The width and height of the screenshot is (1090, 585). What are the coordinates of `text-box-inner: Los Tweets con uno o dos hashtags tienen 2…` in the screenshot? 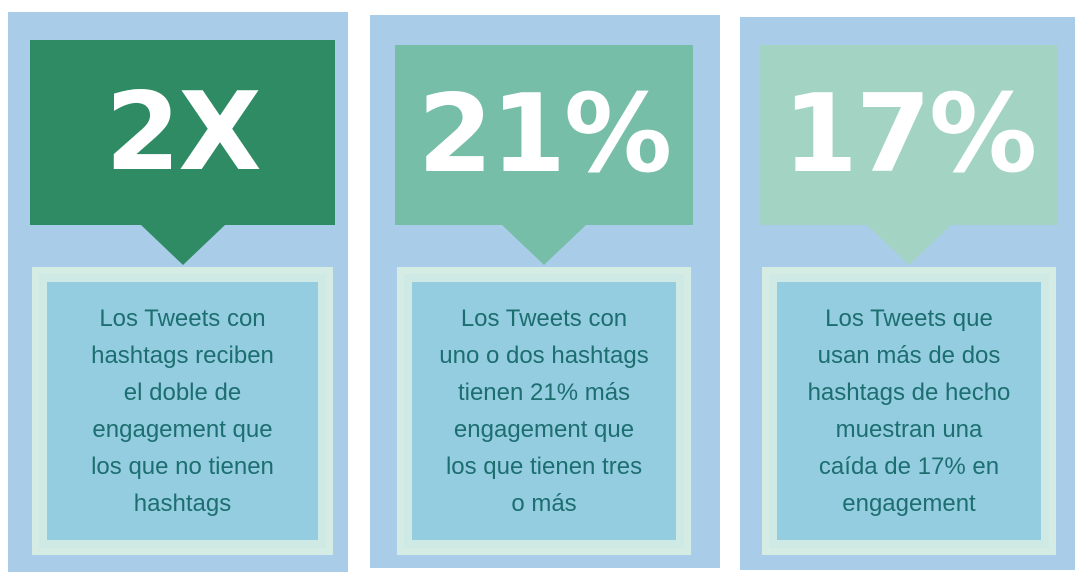 It's located at (544, 411).